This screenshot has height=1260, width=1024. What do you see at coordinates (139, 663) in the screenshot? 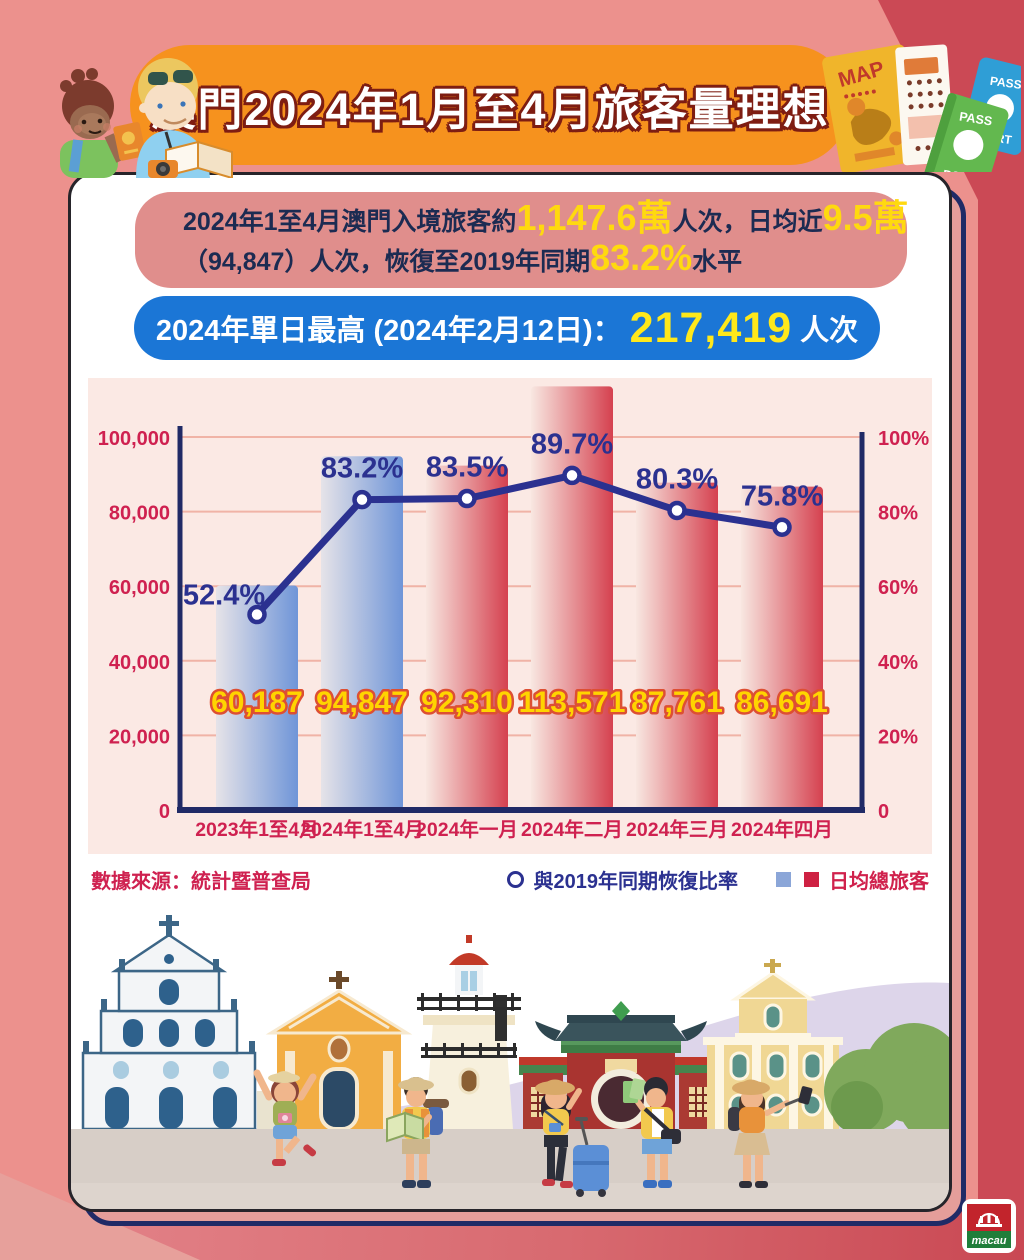
I see `y-tick-label-left: 40,000` at bounding box center [139, 663].